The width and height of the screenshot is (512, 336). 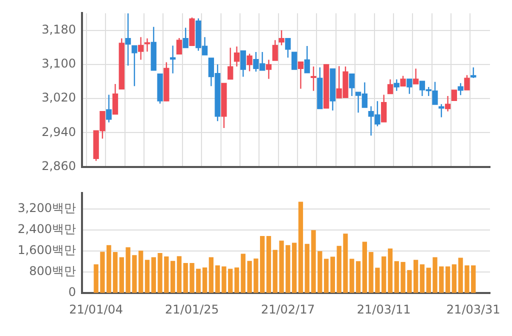 I want to click on y-tick-label: 2,940, so click(x=59, y=131).